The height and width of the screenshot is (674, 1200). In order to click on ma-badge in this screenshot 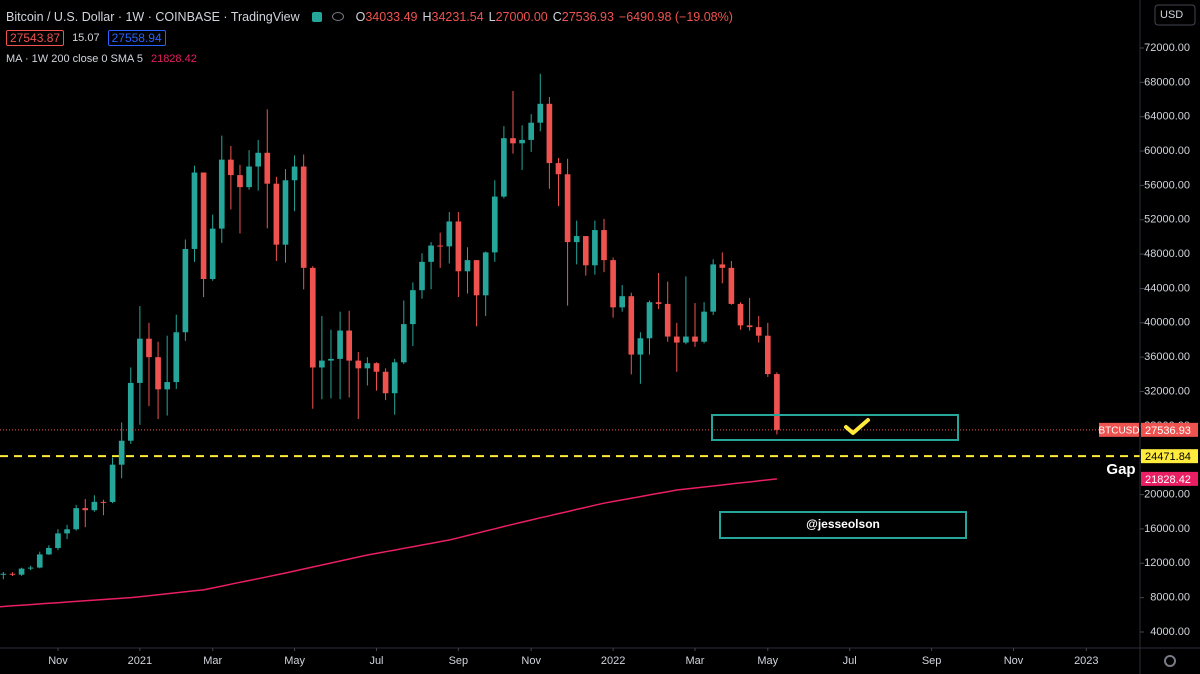, I will do `click(1169, 478)`.